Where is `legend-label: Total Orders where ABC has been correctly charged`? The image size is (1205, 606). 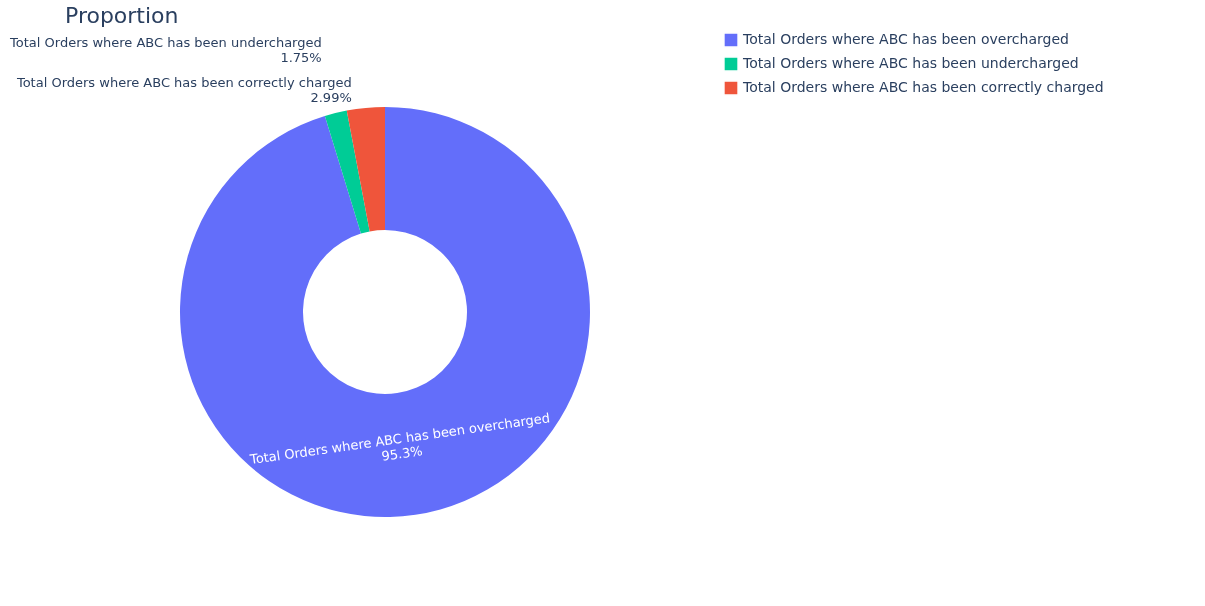
legend-label: Total Orders where ABC has been correctly charged is located at coordinates (923, 87).